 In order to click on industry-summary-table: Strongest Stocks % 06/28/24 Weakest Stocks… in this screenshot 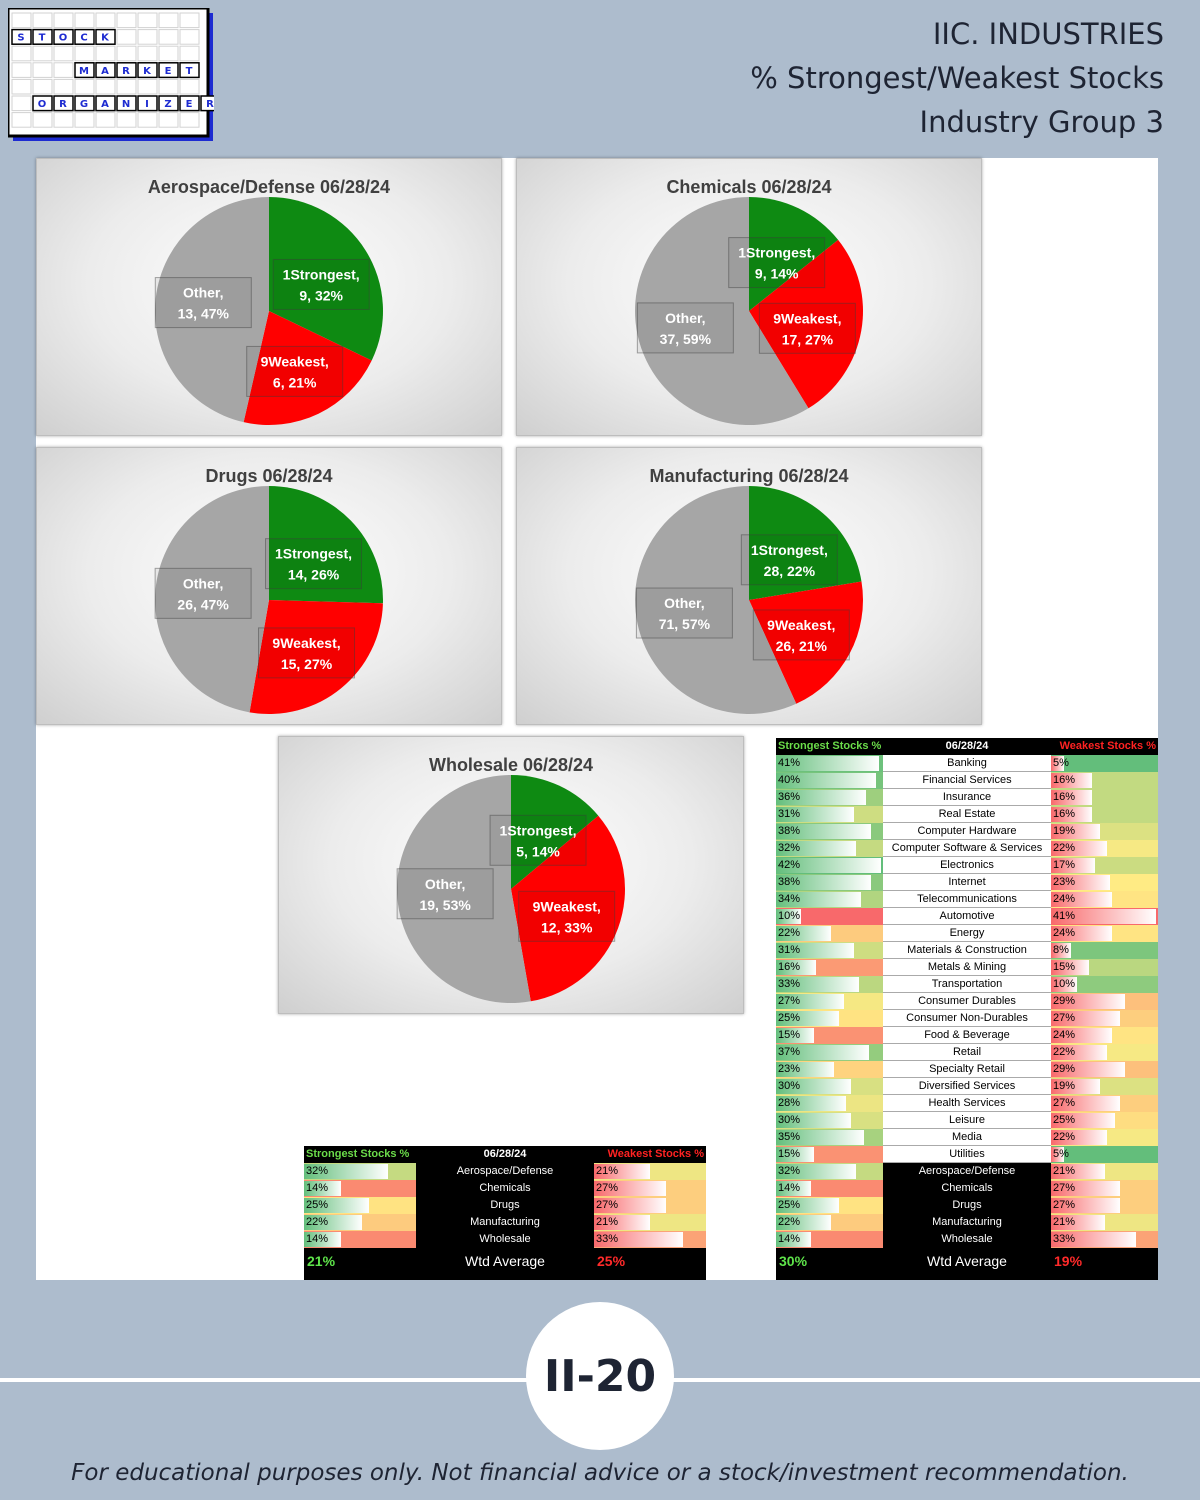, I will do `click(967, 1009)`.